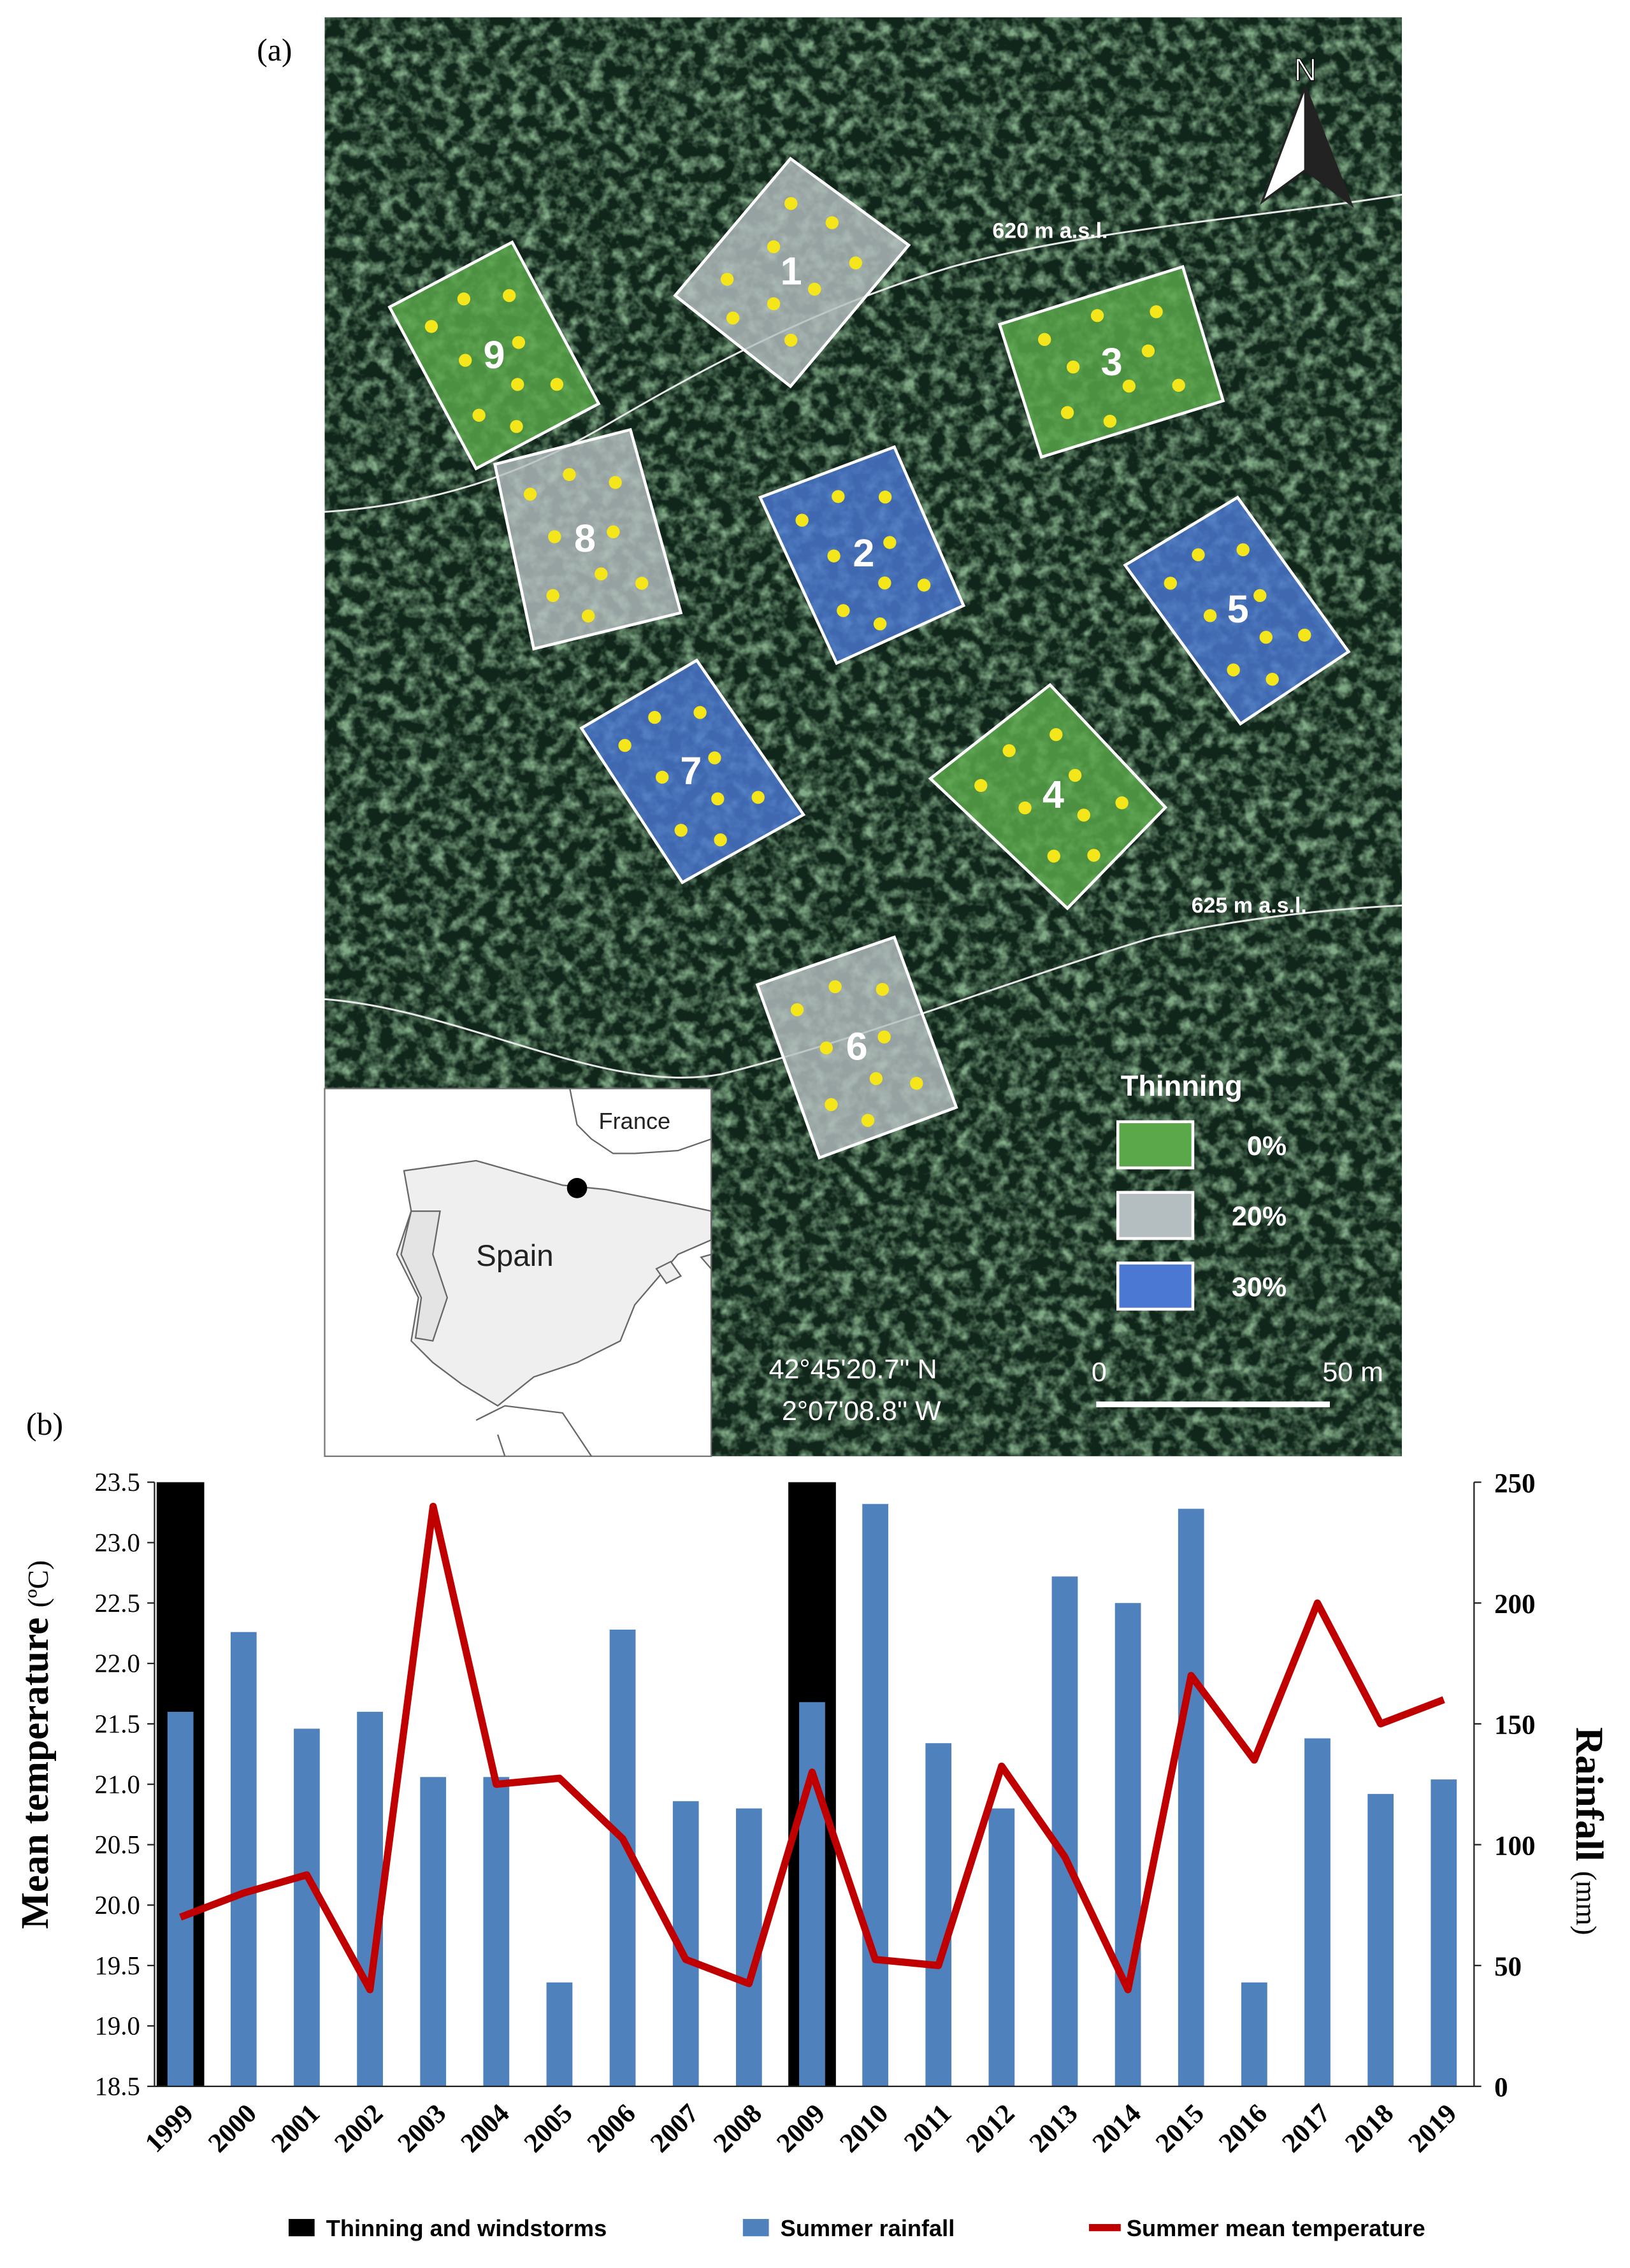 This screenshot has width=1630, height=2268. I want to click on scale-label: 0, so click(1099, 1372).